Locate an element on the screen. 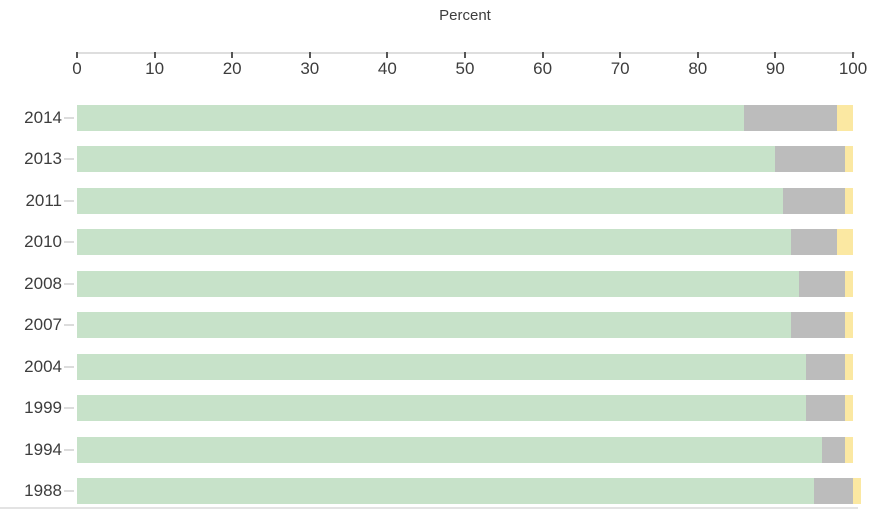  x-axis-tick-label: 60 is located at coordinates (543, 68).